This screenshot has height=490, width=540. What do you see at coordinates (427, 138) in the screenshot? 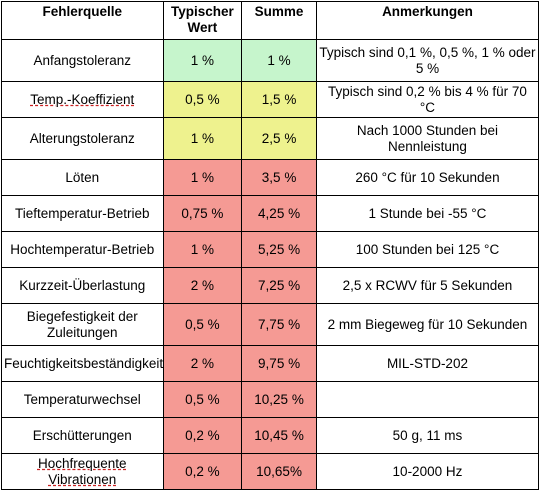
I see `note-cell: Nach 1000 Stunden bei Nennleistung` at bounding box center [427, 138].